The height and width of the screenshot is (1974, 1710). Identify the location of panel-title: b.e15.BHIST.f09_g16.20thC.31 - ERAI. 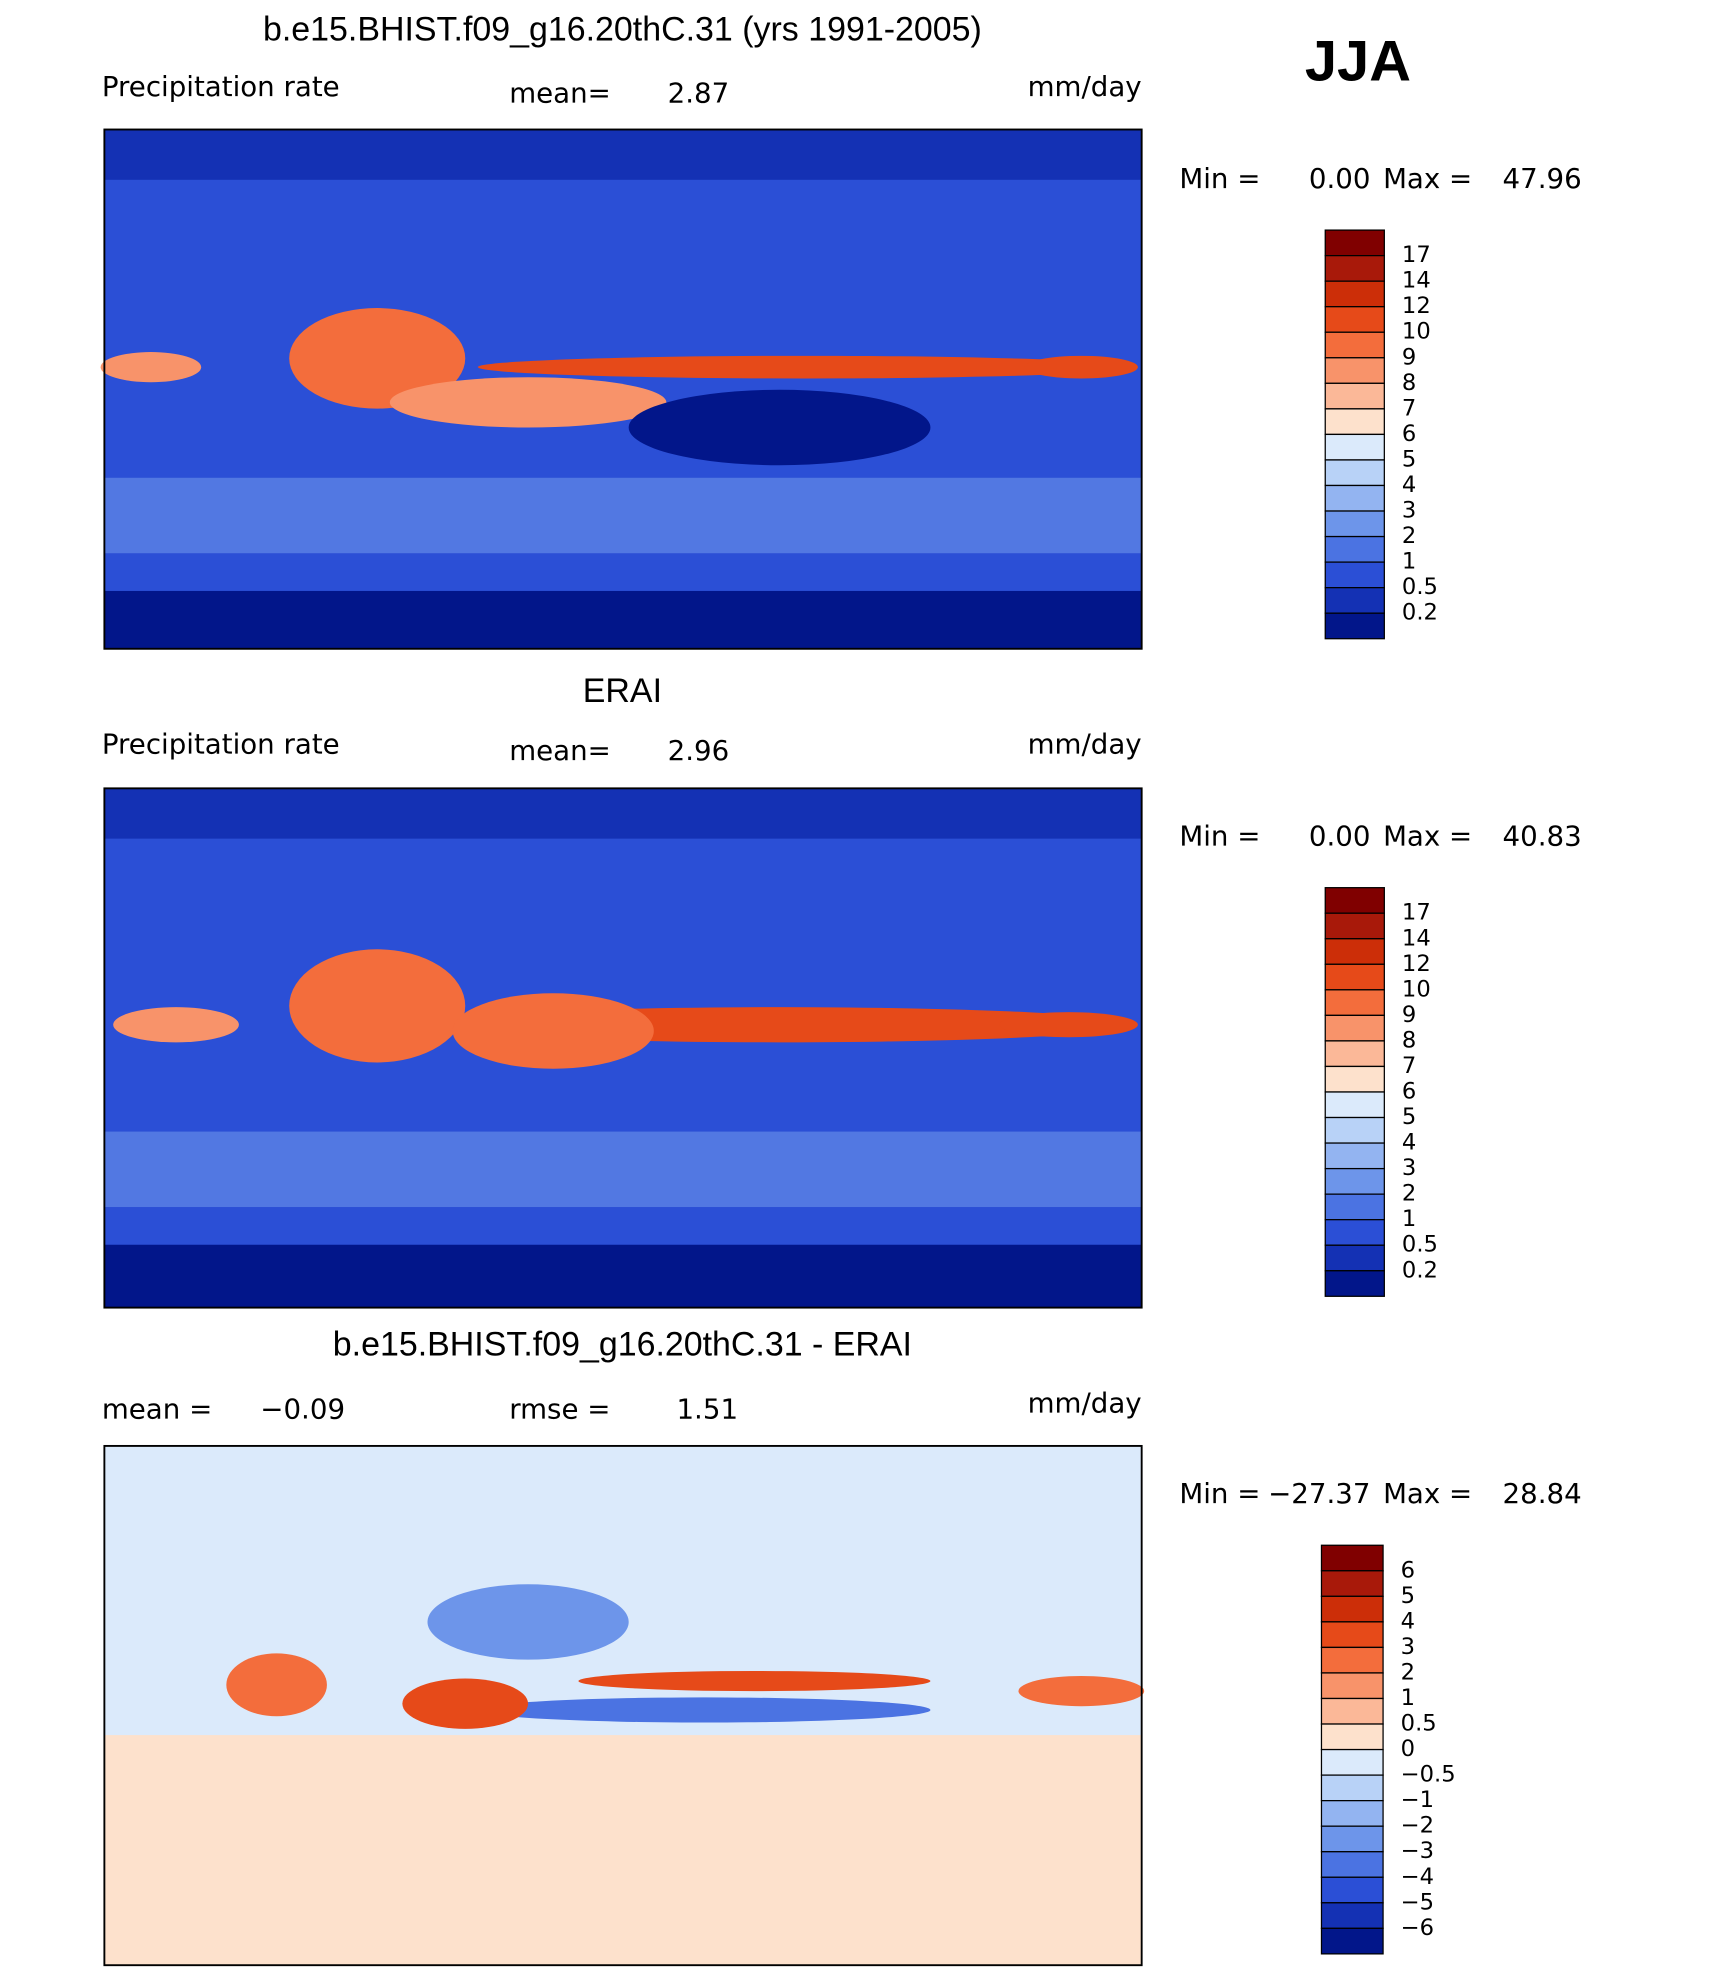
(622, 1345).